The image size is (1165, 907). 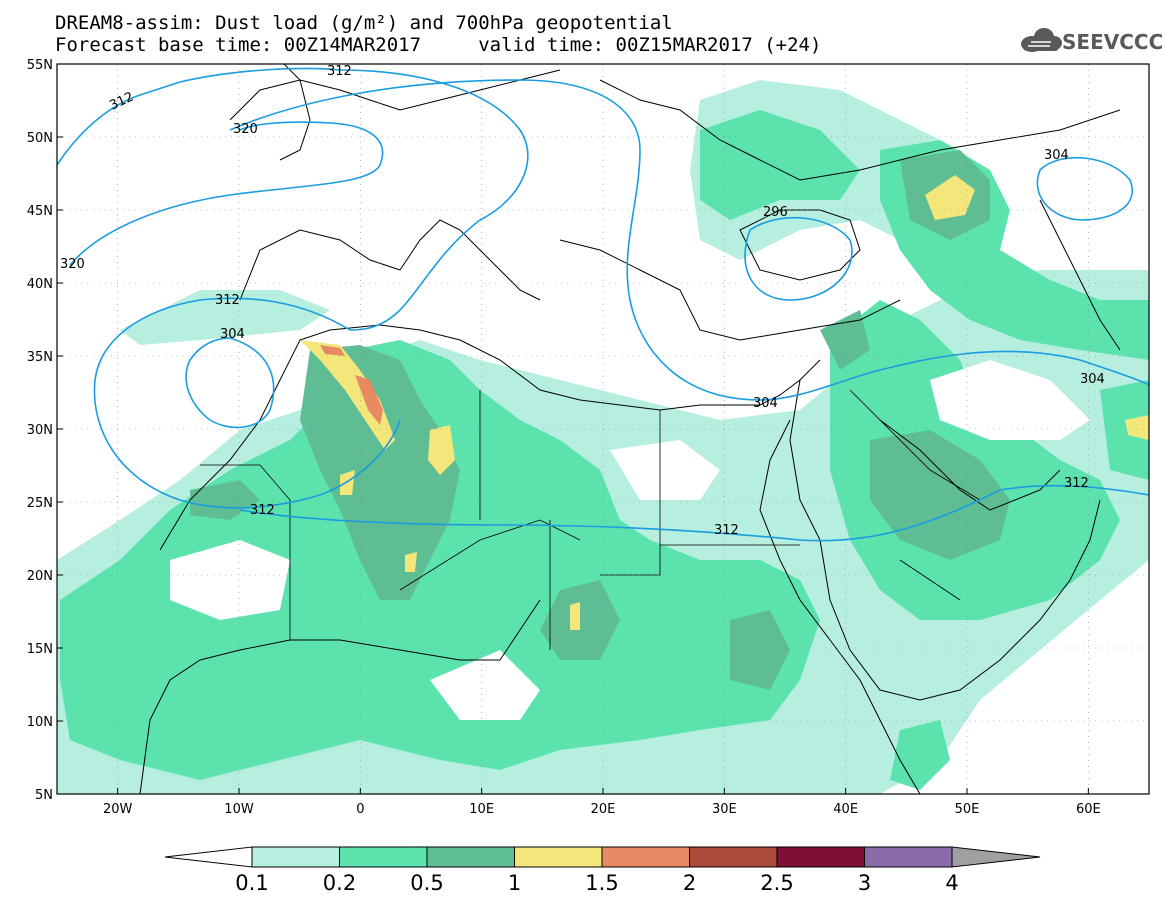 I want to click on lon-tick-label: 40E, so click(x=845, y=809).